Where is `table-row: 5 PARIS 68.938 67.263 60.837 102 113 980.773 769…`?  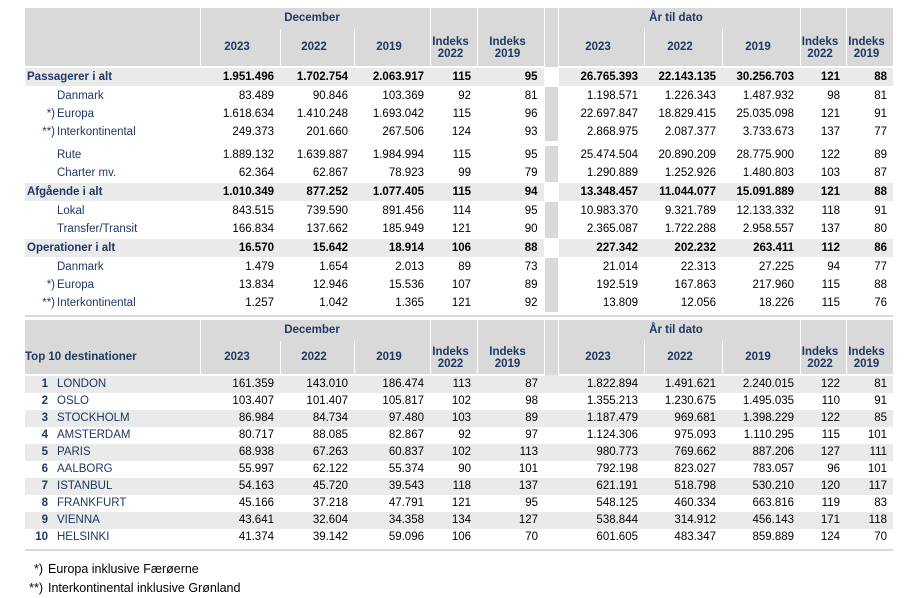 table-row: 5 PARIS 68.938 67.263 60.837 102 113 980.773 769… is located at coordinates (459, 452).